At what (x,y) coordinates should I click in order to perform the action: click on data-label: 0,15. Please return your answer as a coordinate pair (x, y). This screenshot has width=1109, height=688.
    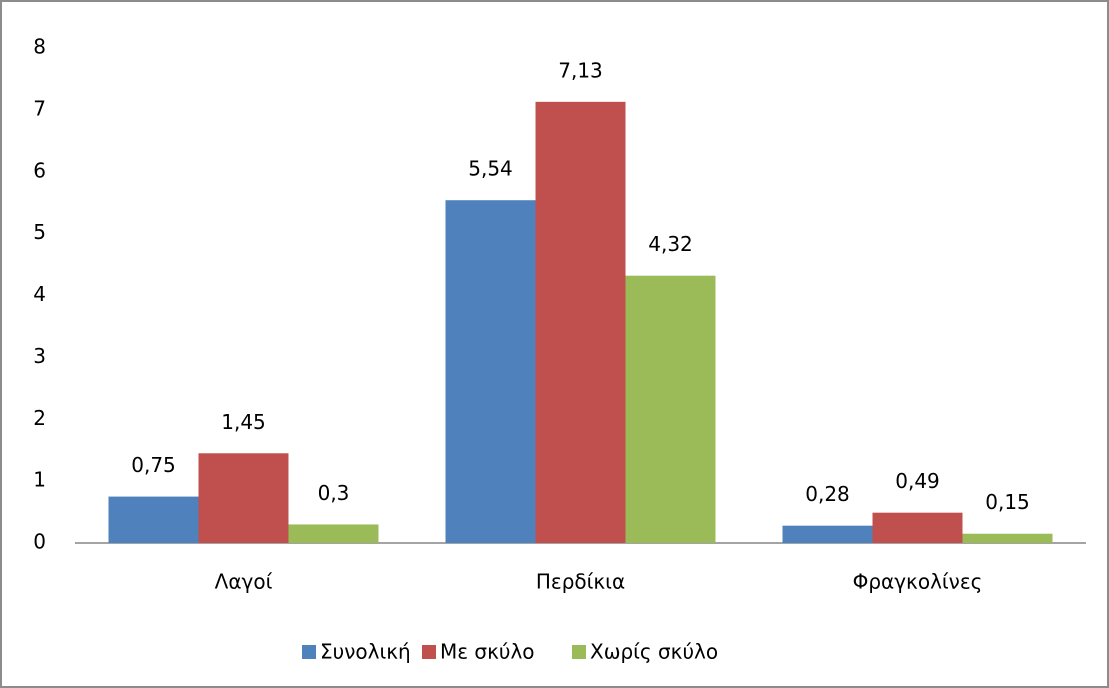
    Looking at the image, I should click on (1007, 502).